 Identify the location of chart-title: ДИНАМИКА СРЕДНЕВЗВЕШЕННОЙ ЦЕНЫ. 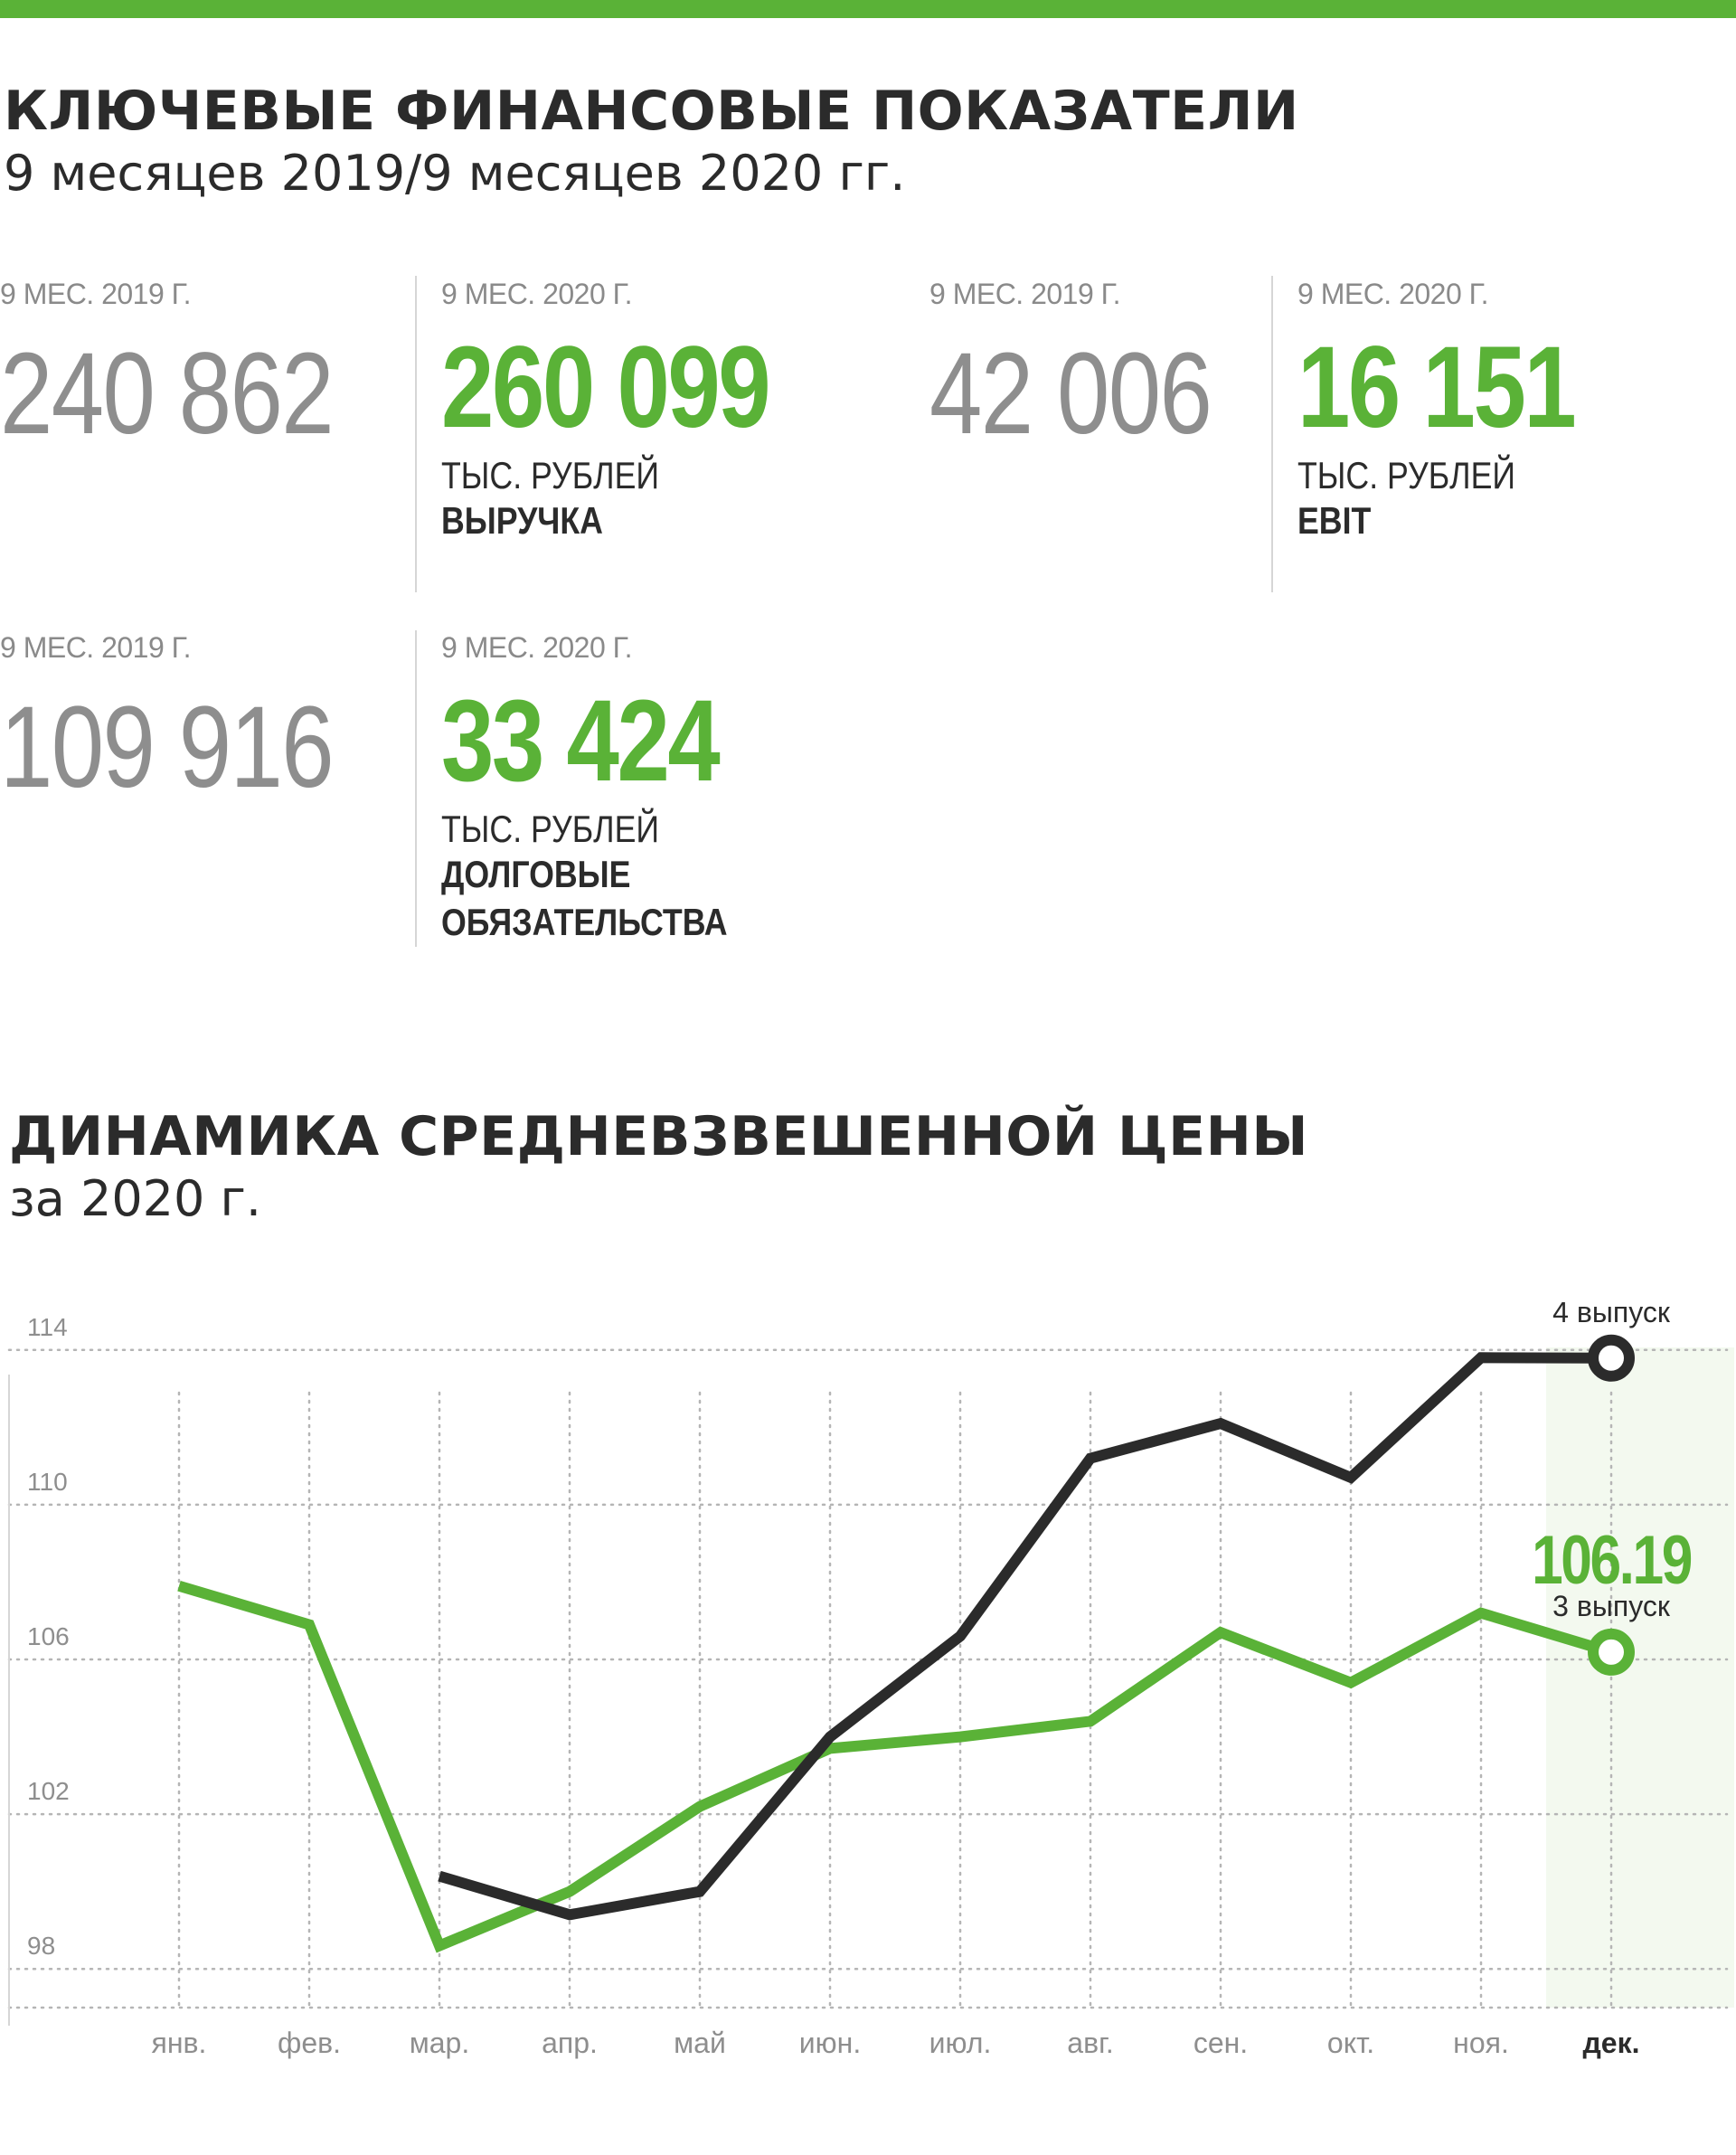
(659, 1137).